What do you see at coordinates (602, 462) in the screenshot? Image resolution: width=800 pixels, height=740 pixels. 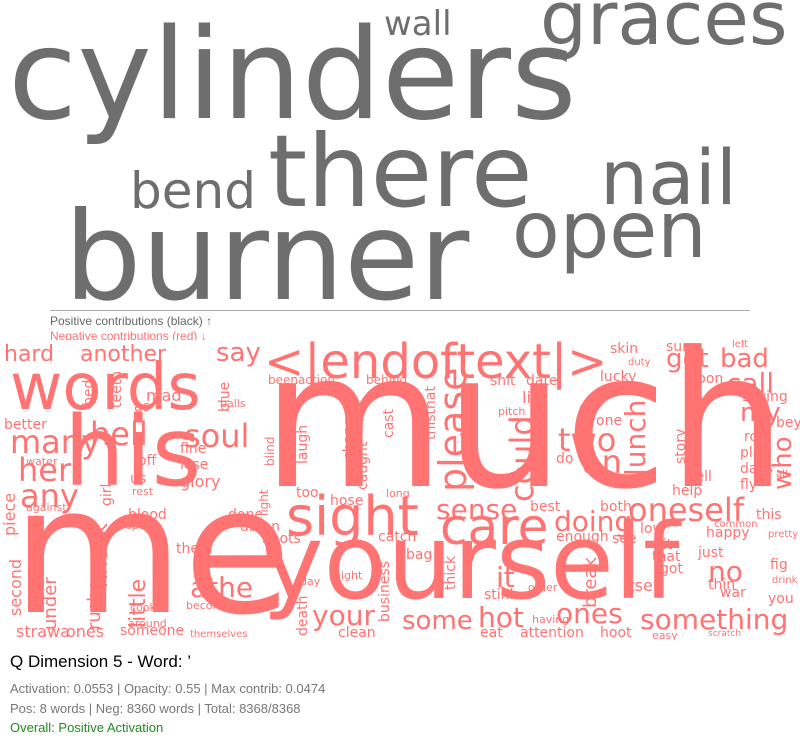 I see `word-an: an` at bounding box center [602, 462].